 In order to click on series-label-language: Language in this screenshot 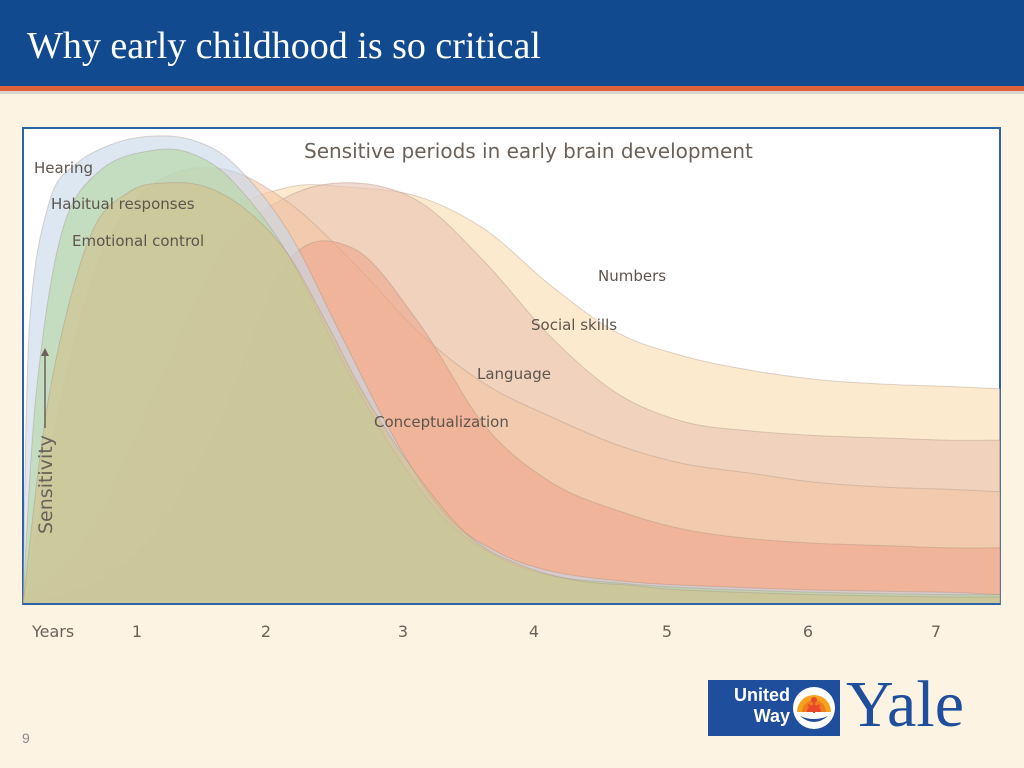, I will do `click(514, 374)`.